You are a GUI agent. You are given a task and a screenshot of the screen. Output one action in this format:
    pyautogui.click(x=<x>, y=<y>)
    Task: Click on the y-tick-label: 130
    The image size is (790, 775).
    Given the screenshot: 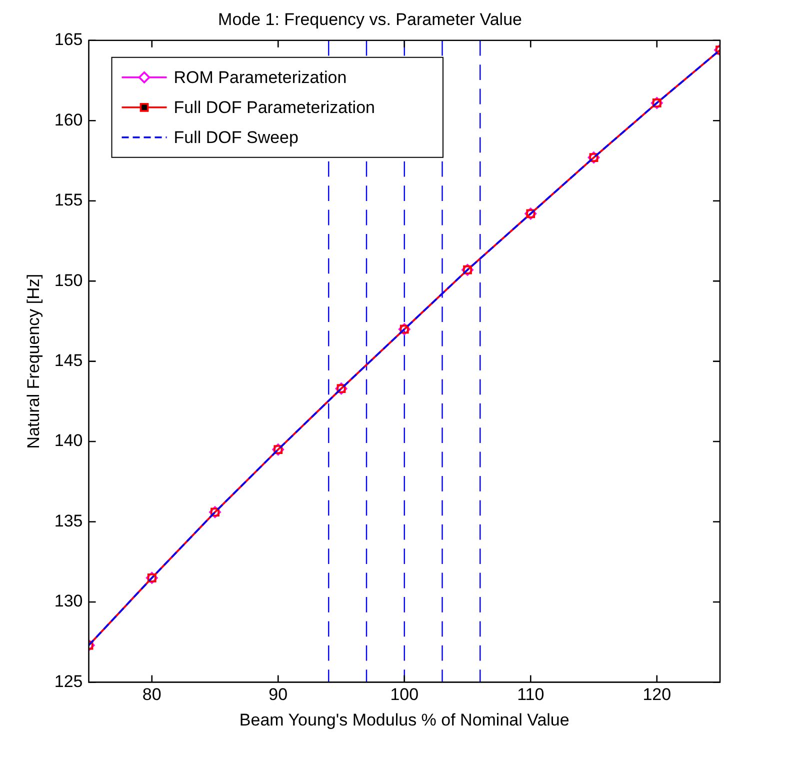 What is the action you would take?
    pyautogui.click(x=68, y=601)
    